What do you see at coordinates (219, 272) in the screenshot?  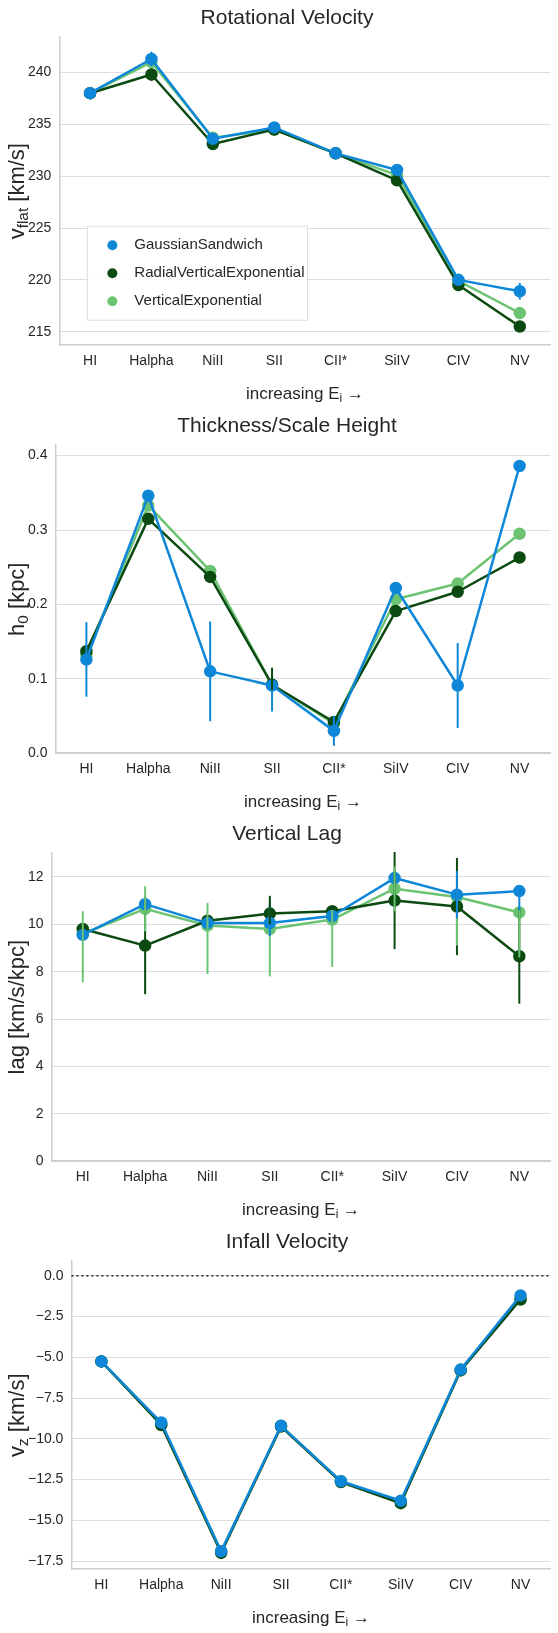 I see `legend-label: RadialVerticalExponential` at bounding box center [219, 272].